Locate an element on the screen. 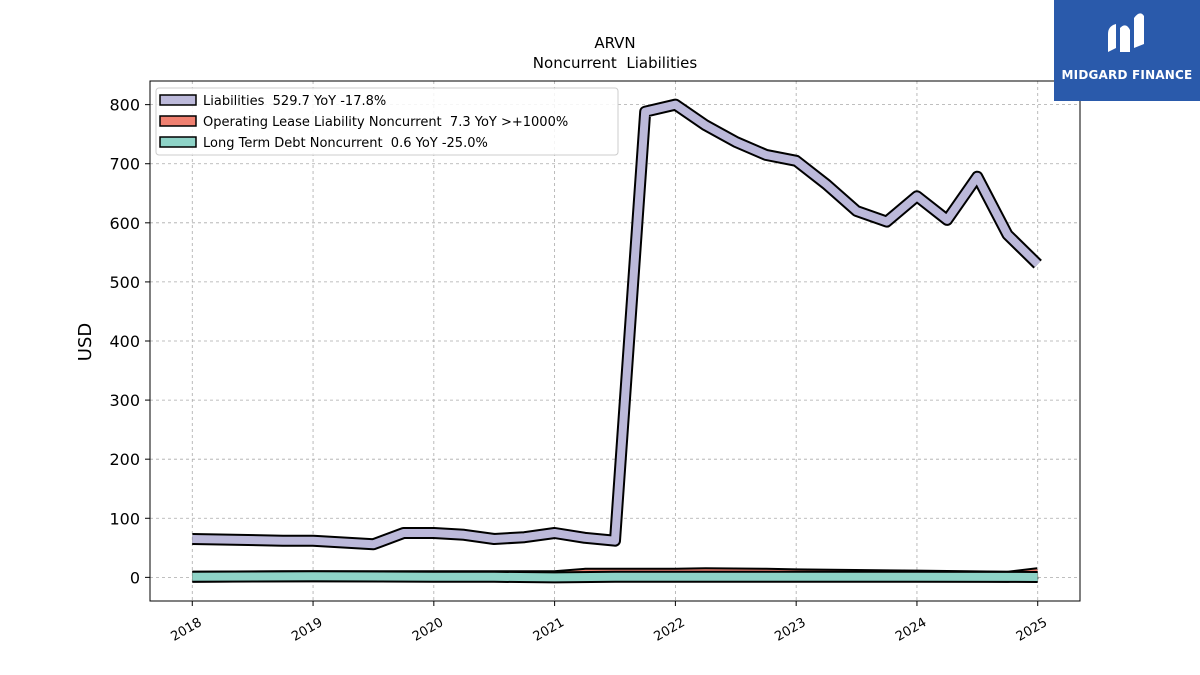  x-tick-label: 2019 is located at coordinates (307, 630).